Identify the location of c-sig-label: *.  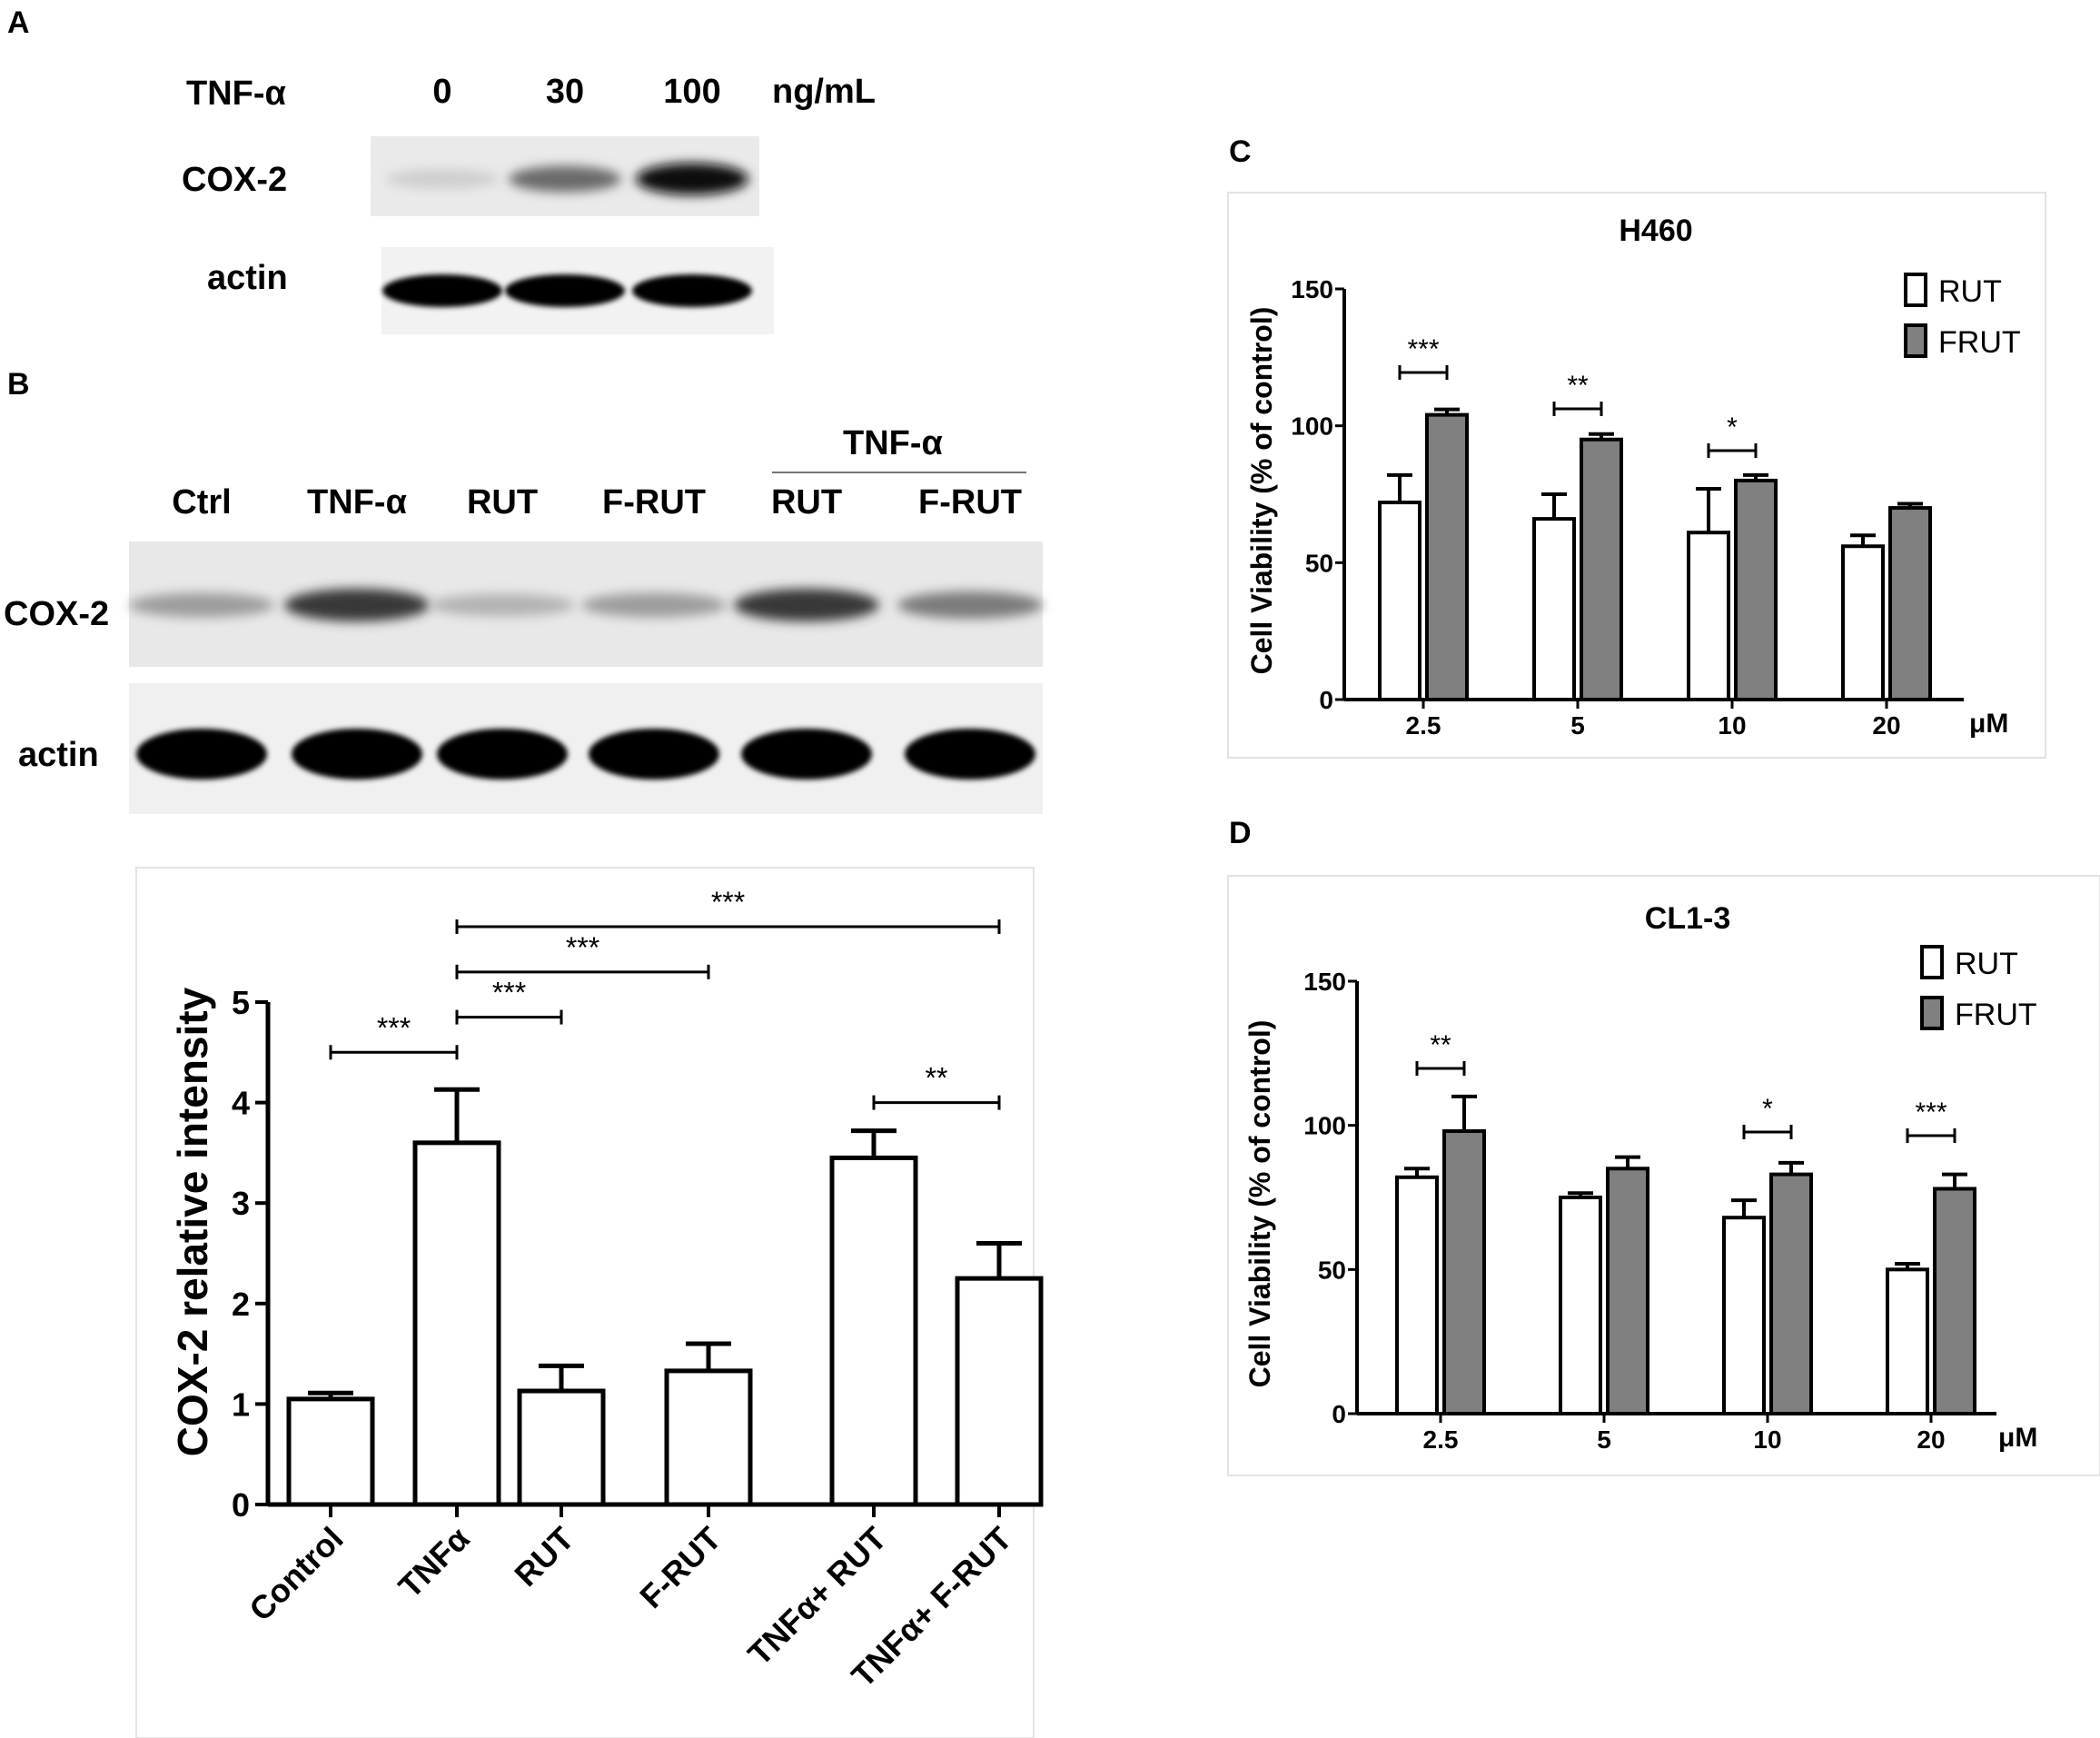
(1732, 427).